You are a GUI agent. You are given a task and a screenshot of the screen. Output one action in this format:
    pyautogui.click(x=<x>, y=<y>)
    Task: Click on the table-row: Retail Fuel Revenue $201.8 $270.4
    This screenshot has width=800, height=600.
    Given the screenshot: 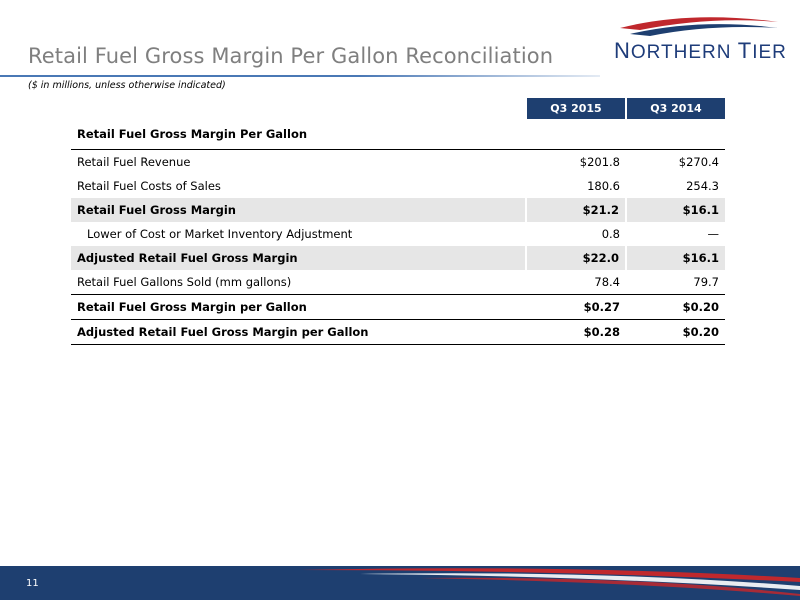 What is the action you would take?
    pyautogui.click(x=398, y=162)
    